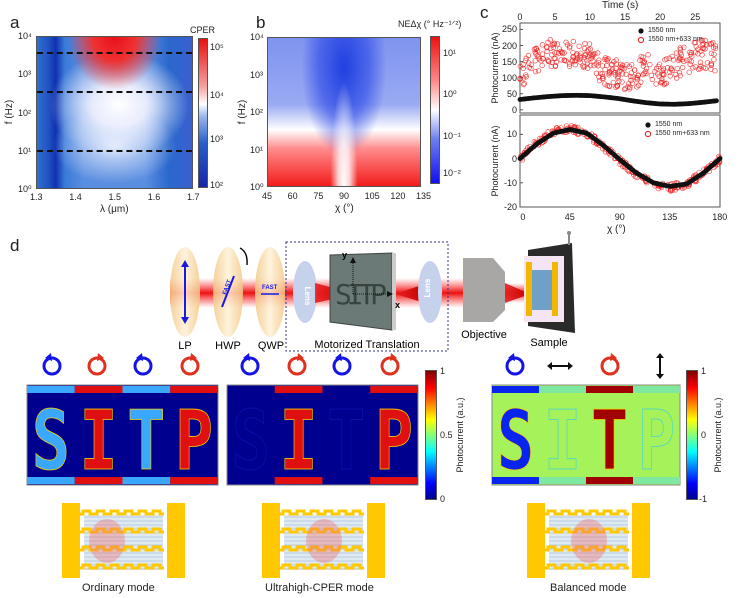  What do you see at coordinates (669, 124) in the screenshot?
I see `legend-entry: 1550 nm` at bounding box center [669, 124].